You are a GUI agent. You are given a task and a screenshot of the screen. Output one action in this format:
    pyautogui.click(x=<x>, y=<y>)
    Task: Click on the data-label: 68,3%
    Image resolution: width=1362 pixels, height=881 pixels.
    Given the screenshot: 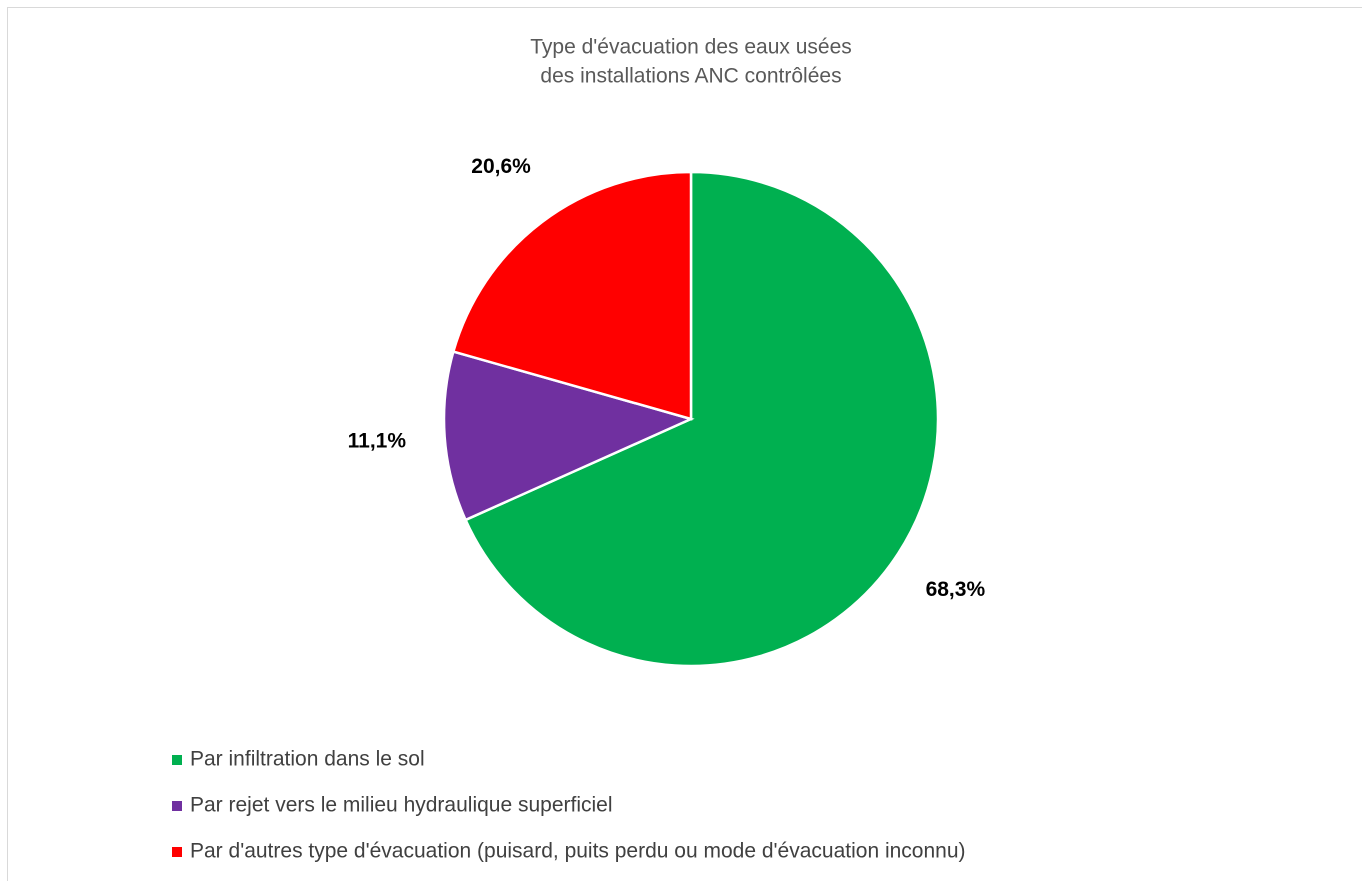 What is the action you would take?
    pyautogui.click(x=956, y=589)
    